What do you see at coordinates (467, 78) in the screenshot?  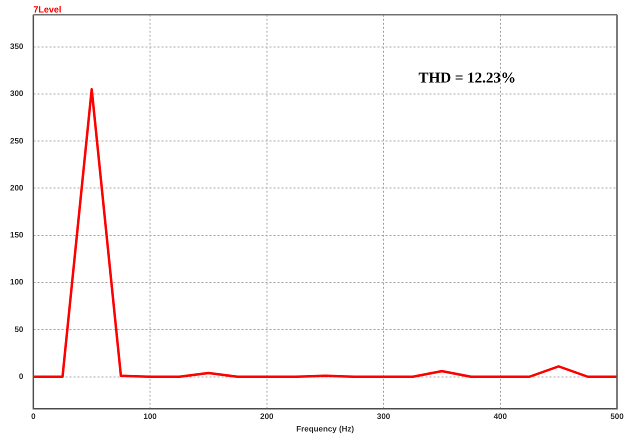 I see `annotation: THD = 12.23%` at bounding box center [467, 78].